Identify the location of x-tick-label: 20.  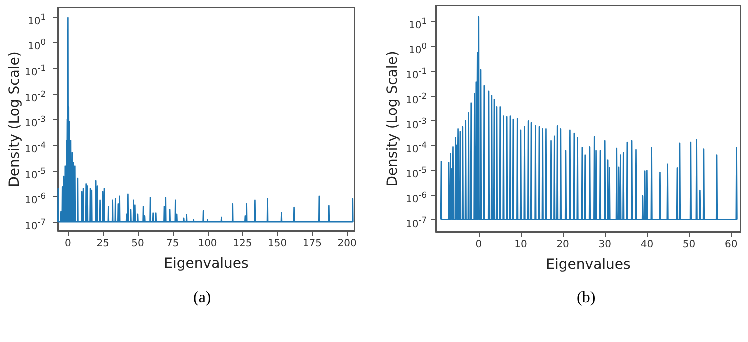
(563, 245).